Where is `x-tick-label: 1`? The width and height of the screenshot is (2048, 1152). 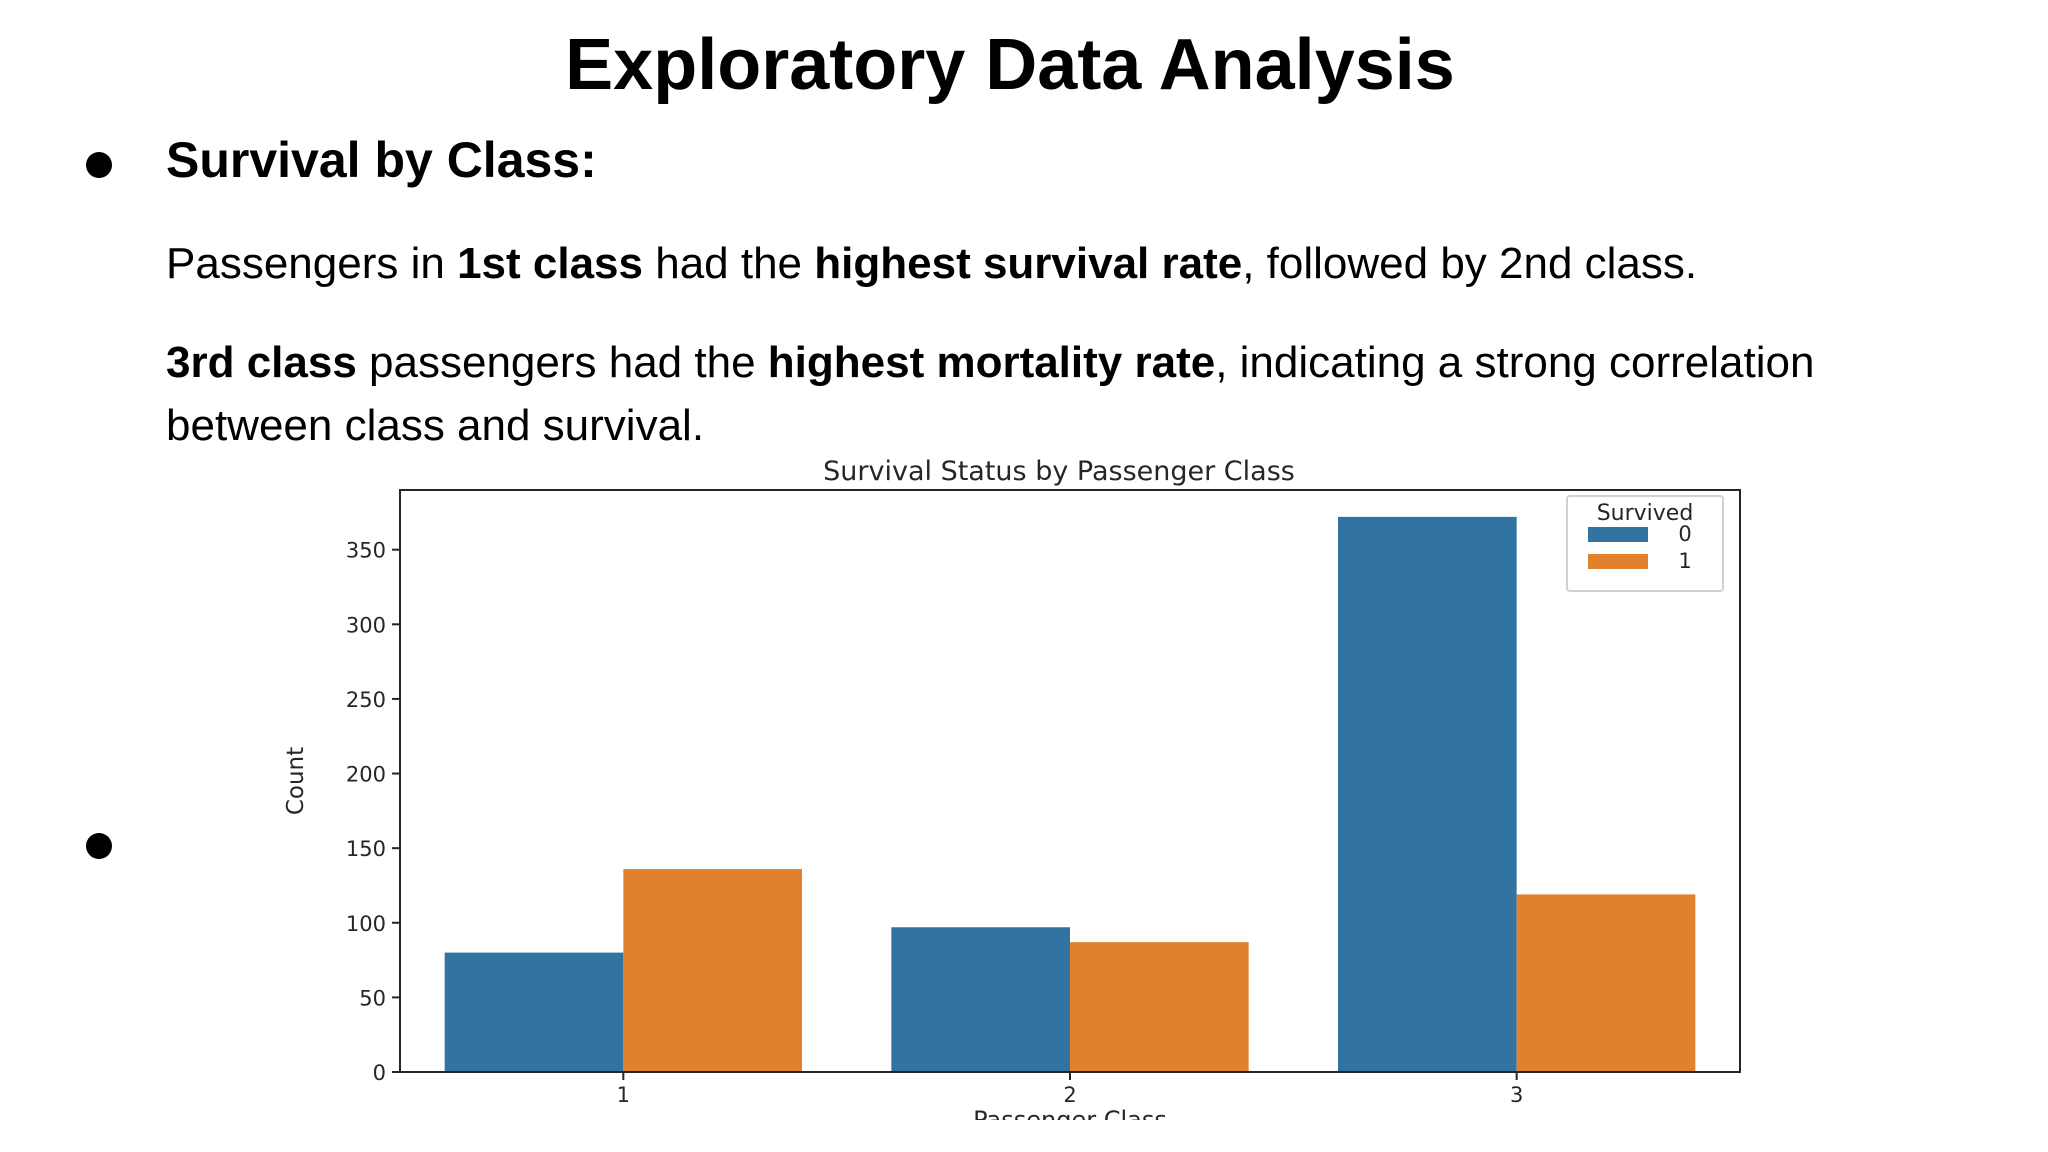 x-tick-label: 1 is located at coordinates (623, 1095).